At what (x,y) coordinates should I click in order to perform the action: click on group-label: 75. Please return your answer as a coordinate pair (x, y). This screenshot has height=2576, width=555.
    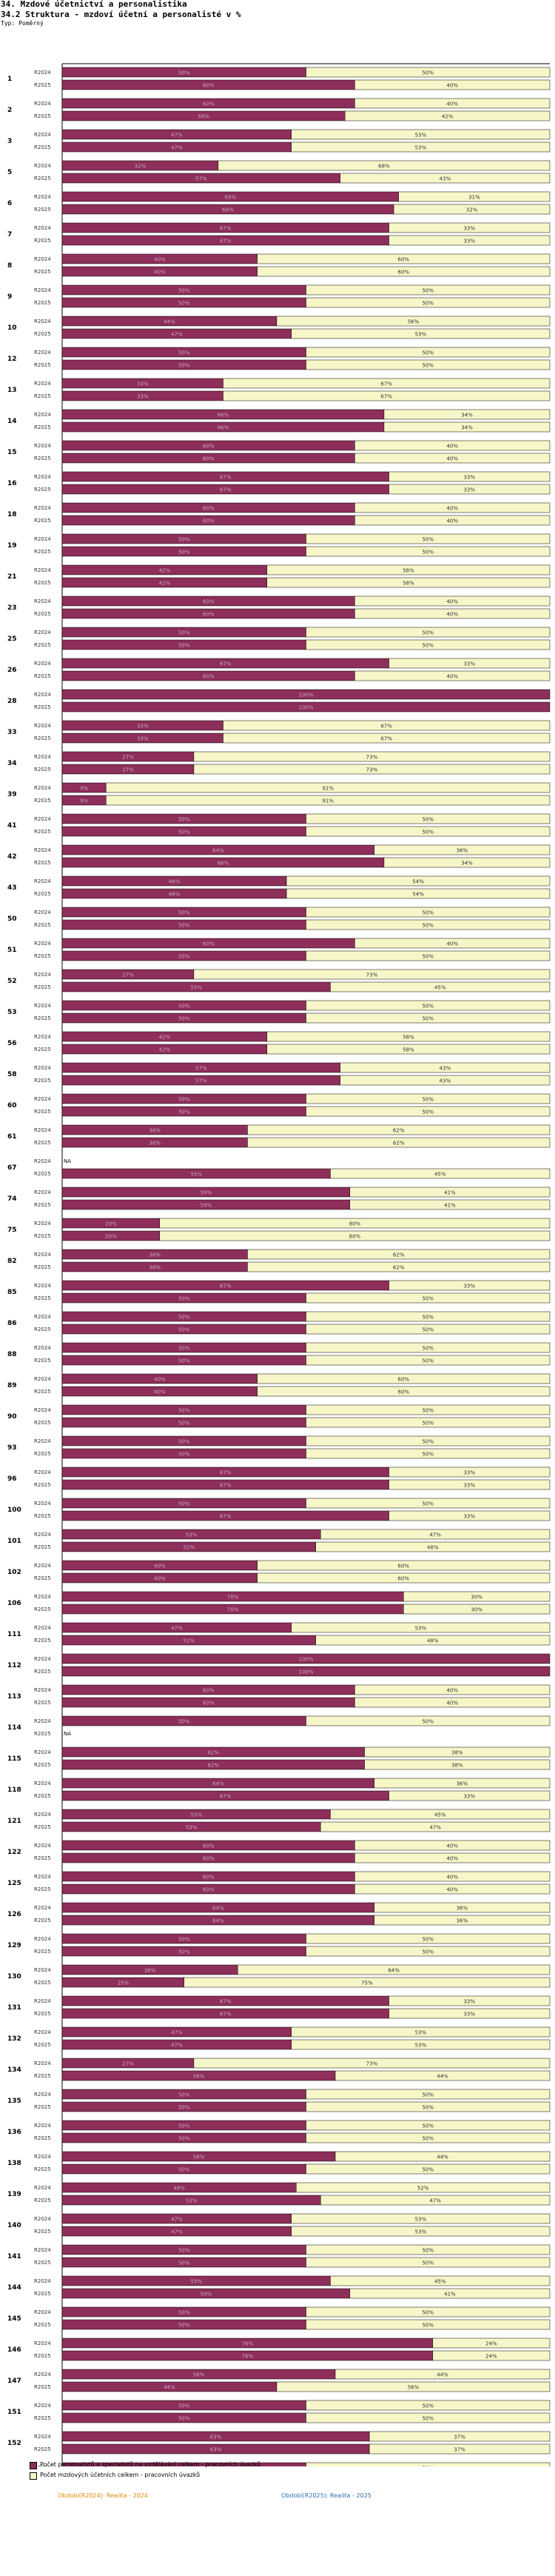
    Looking at the image, I should click on (12, 1230).